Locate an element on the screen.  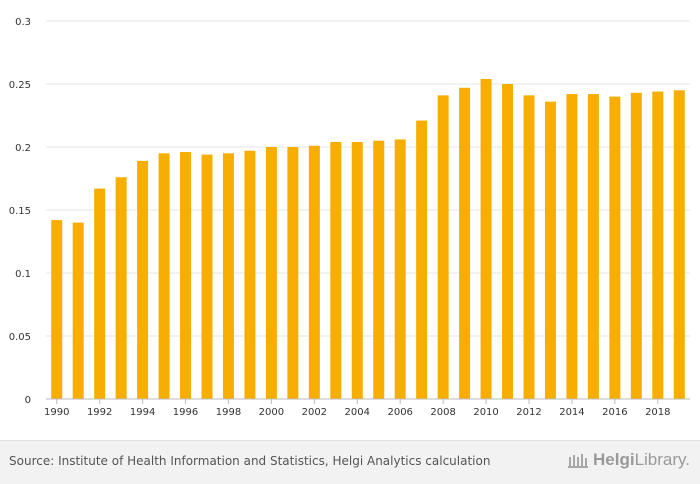
bar-2002 is located at coordinates (314, 272).